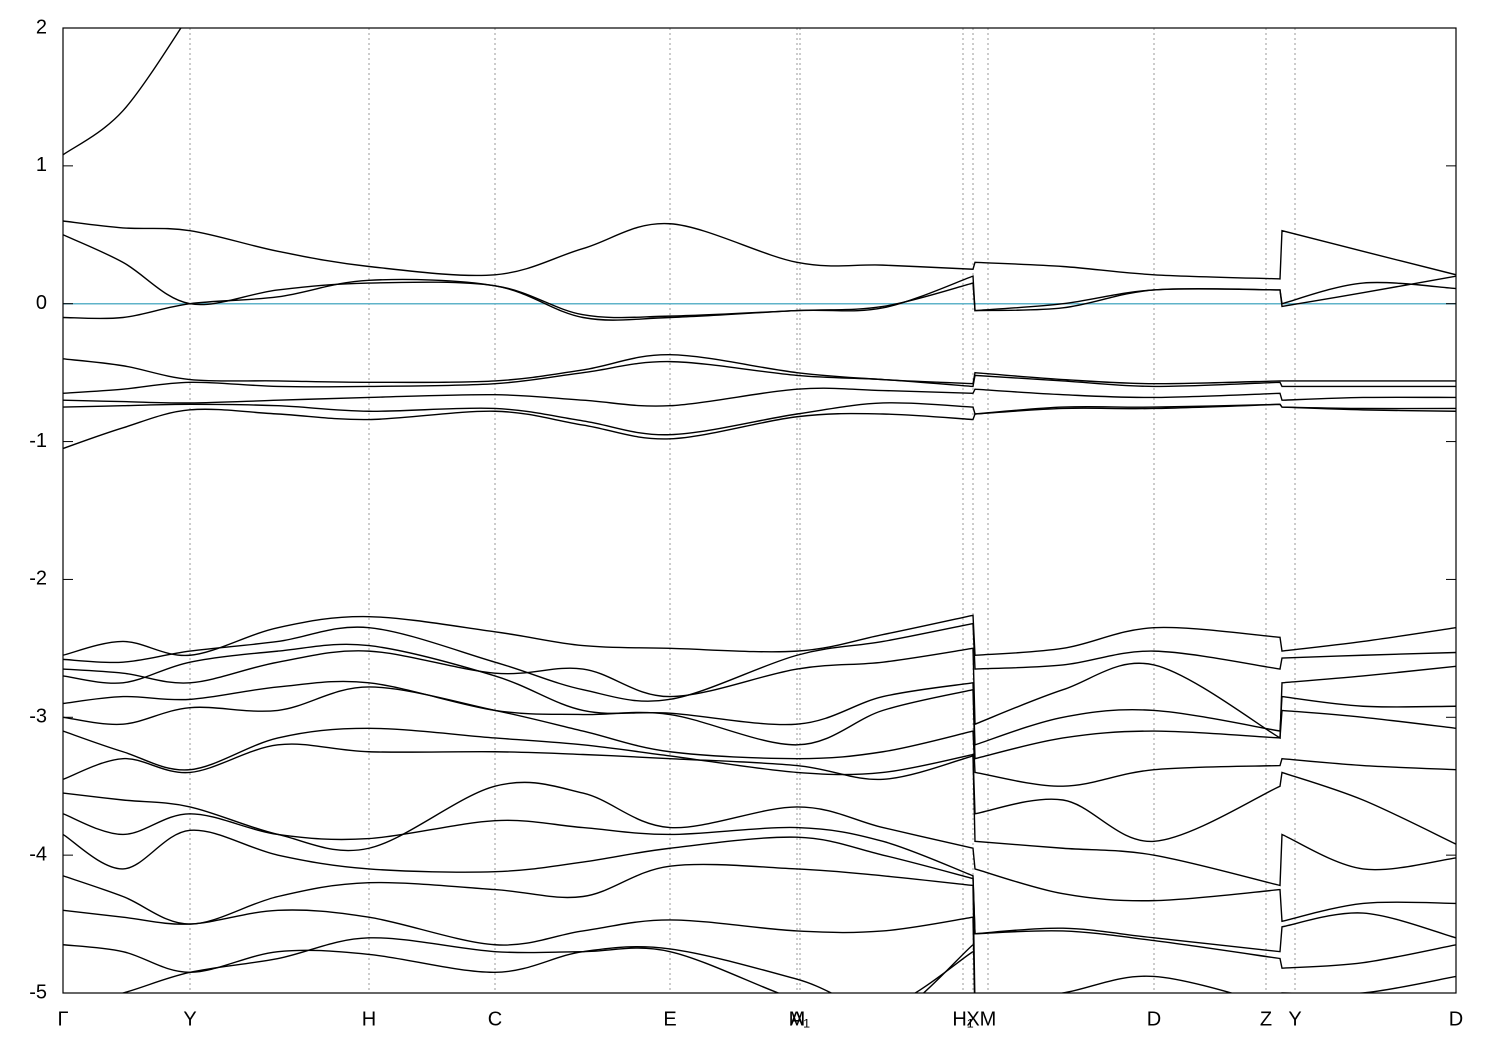  I want to click on y-tick-label: 1, so click(41, 165).